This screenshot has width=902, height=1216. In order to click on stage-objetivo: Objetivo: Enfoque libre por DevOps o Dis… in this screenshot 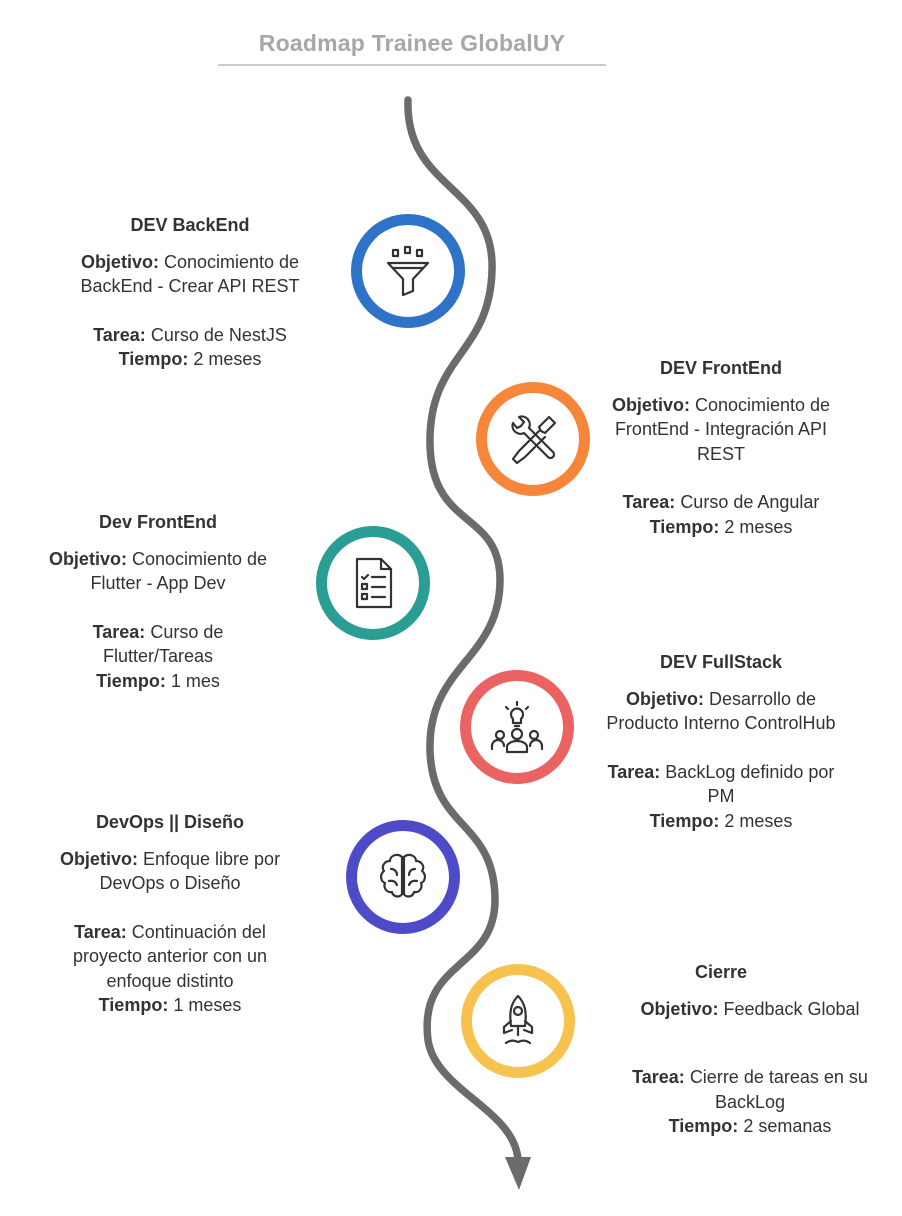, I will do `click(170, 871)`.